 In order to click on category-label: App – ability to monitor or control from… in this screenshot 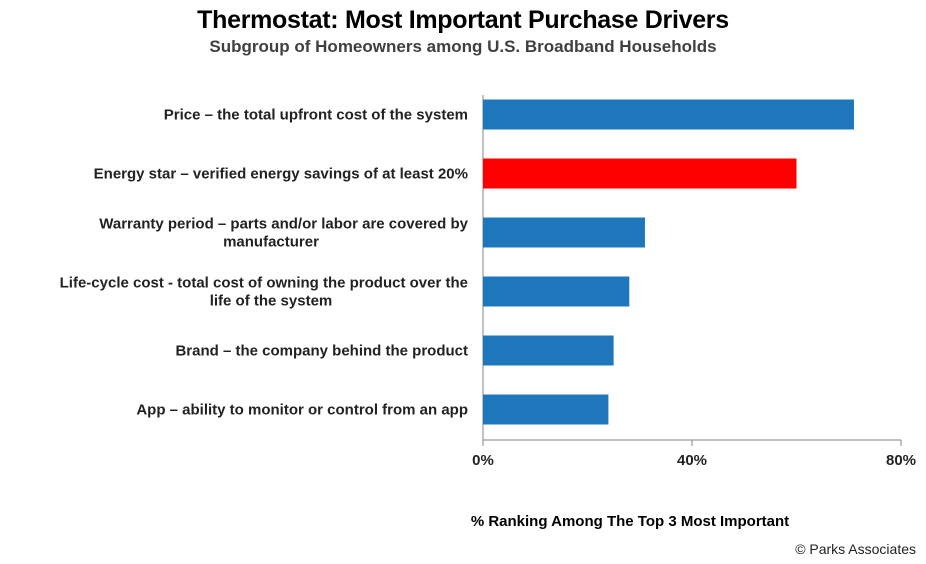, I will do `click(302, 410)`.